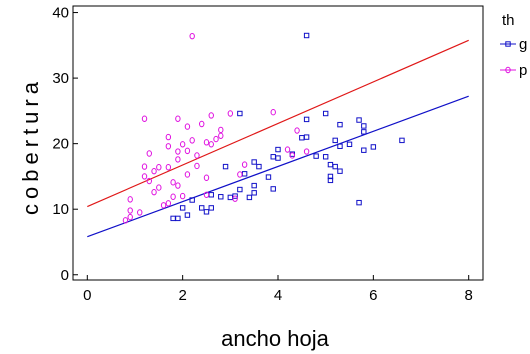 Image resolution: width=530 pixels, height=354 pixels. I want to click on y-tick-label: 30, so click(60, 78).